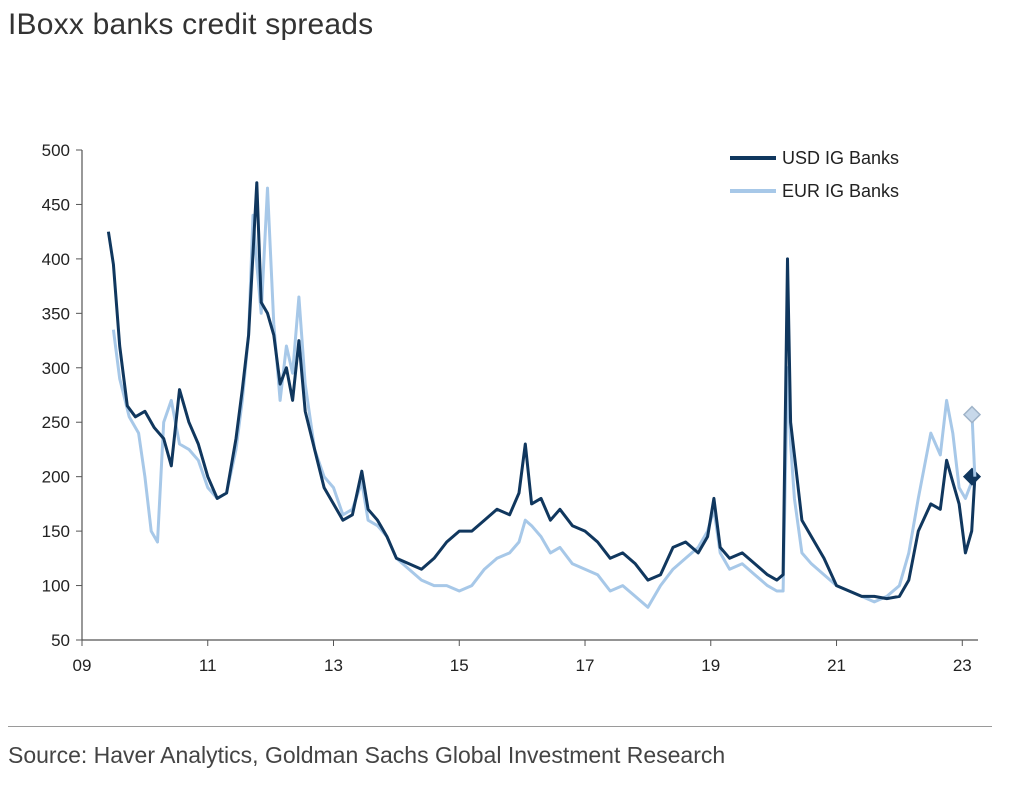 The height and width of the screenshot is (796, 1028). Describe the element at coordinates (208, 665) in the screenshot. I see `x-tick-label: 11` at that location.